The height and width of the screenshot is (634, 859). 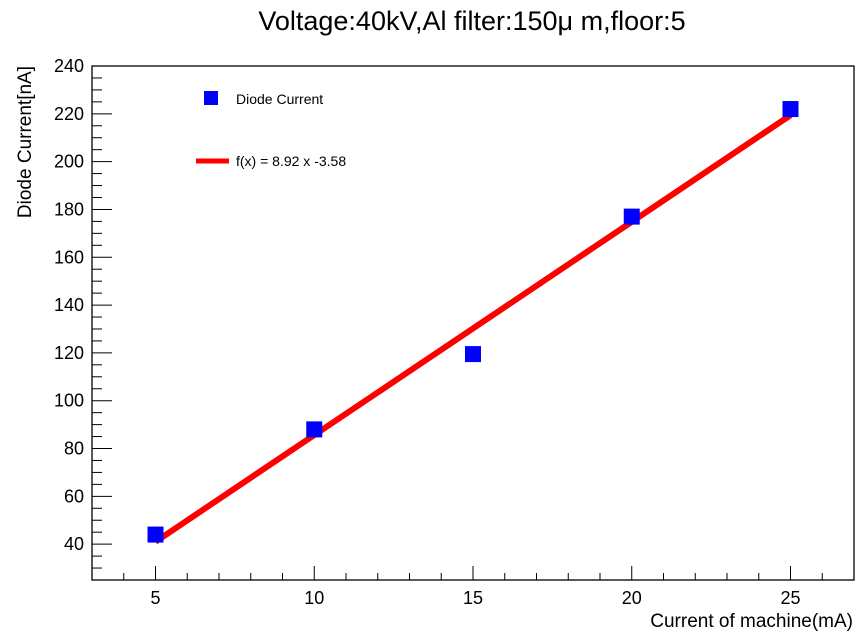 I want to click on x-axis-label: Current of machine(mA), so click(x=751, y=621).